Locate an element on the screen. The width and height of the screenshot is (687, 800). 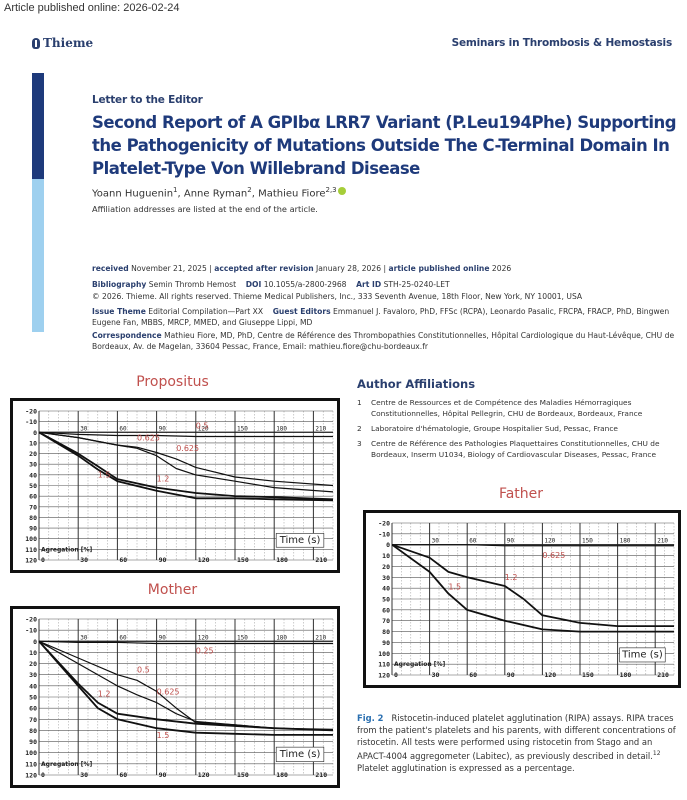
thieme-logo-icon is located at coordinates (36, 43).